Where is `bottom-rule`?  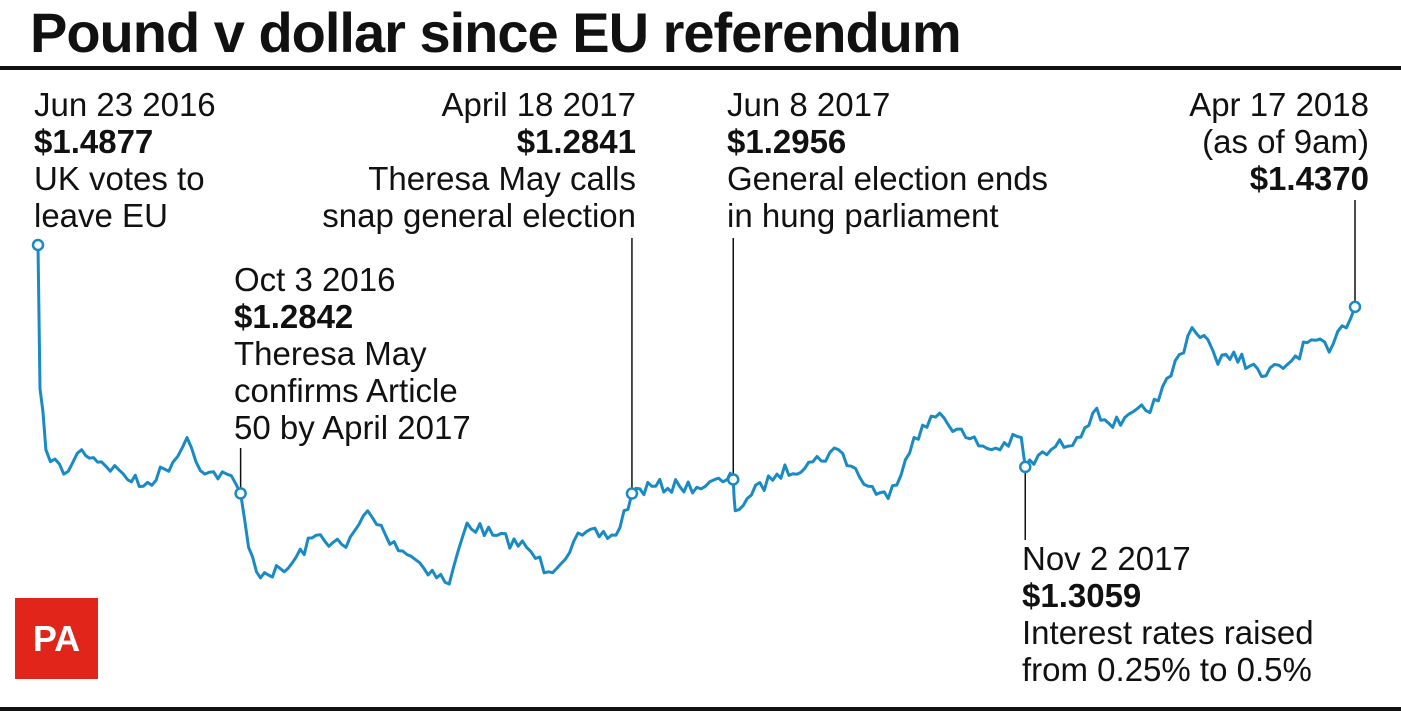
bottom-rule is located at coordinates (700, 709).